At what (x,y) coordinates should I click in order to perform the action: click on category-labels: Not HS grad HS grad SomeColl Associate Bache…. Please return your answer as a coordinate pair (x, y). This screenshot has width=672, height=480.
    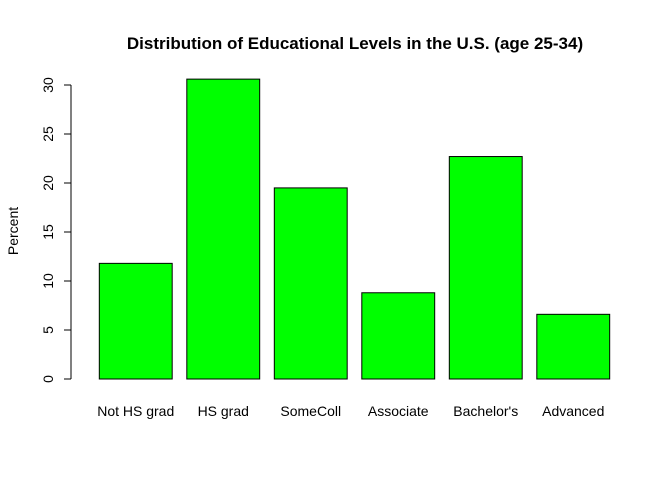
    Looking at the image, I should click on (350, 411).